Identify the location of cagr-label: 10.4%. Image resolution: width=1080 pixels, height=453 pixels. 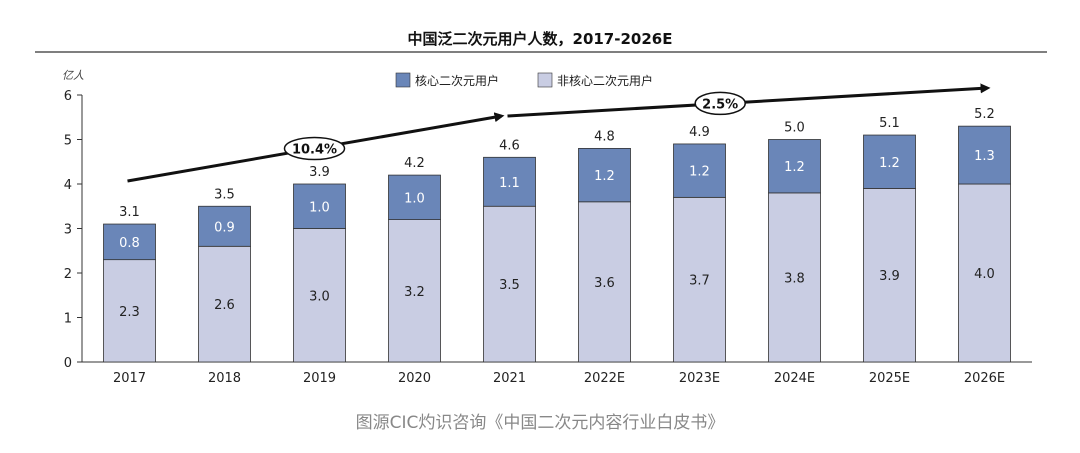
(314, 150).